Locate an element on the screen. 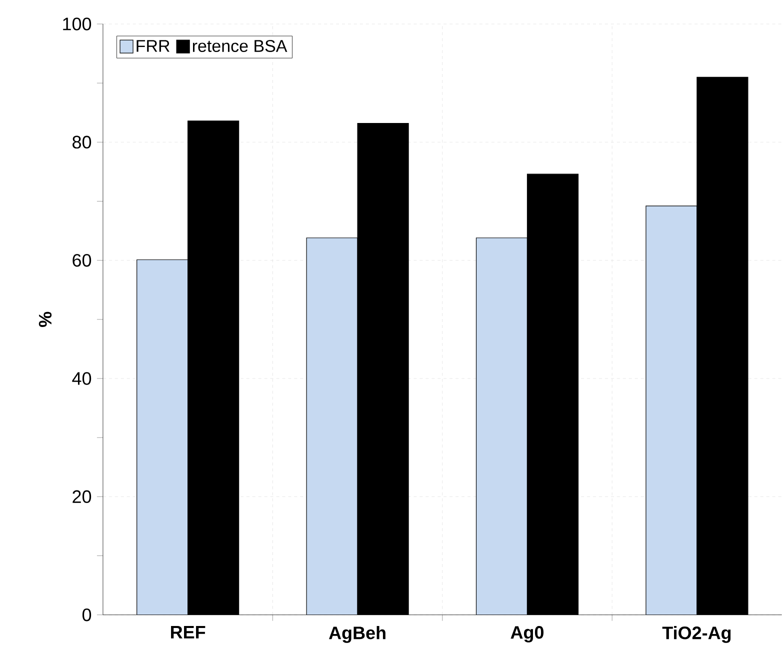 The height and width of the screenshot is (665, 782). y-tick-label: 40 is located at coordinates (82, 378).